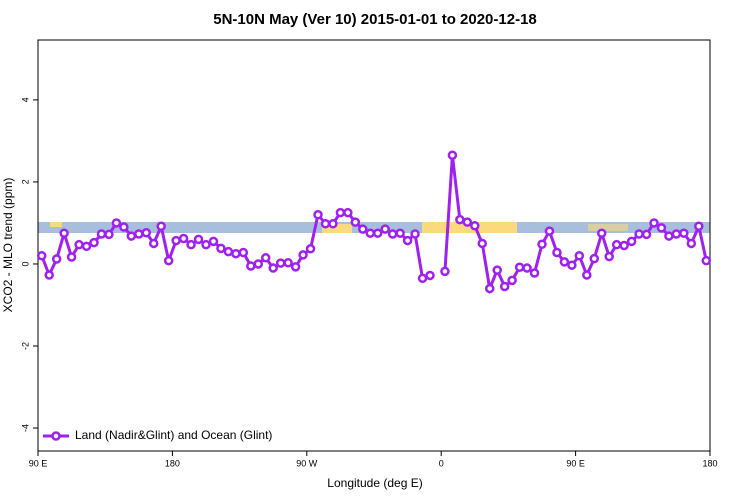 The height and width of the screenshot is (500, 750). I want to click on ocean-band, so click(374, 227).